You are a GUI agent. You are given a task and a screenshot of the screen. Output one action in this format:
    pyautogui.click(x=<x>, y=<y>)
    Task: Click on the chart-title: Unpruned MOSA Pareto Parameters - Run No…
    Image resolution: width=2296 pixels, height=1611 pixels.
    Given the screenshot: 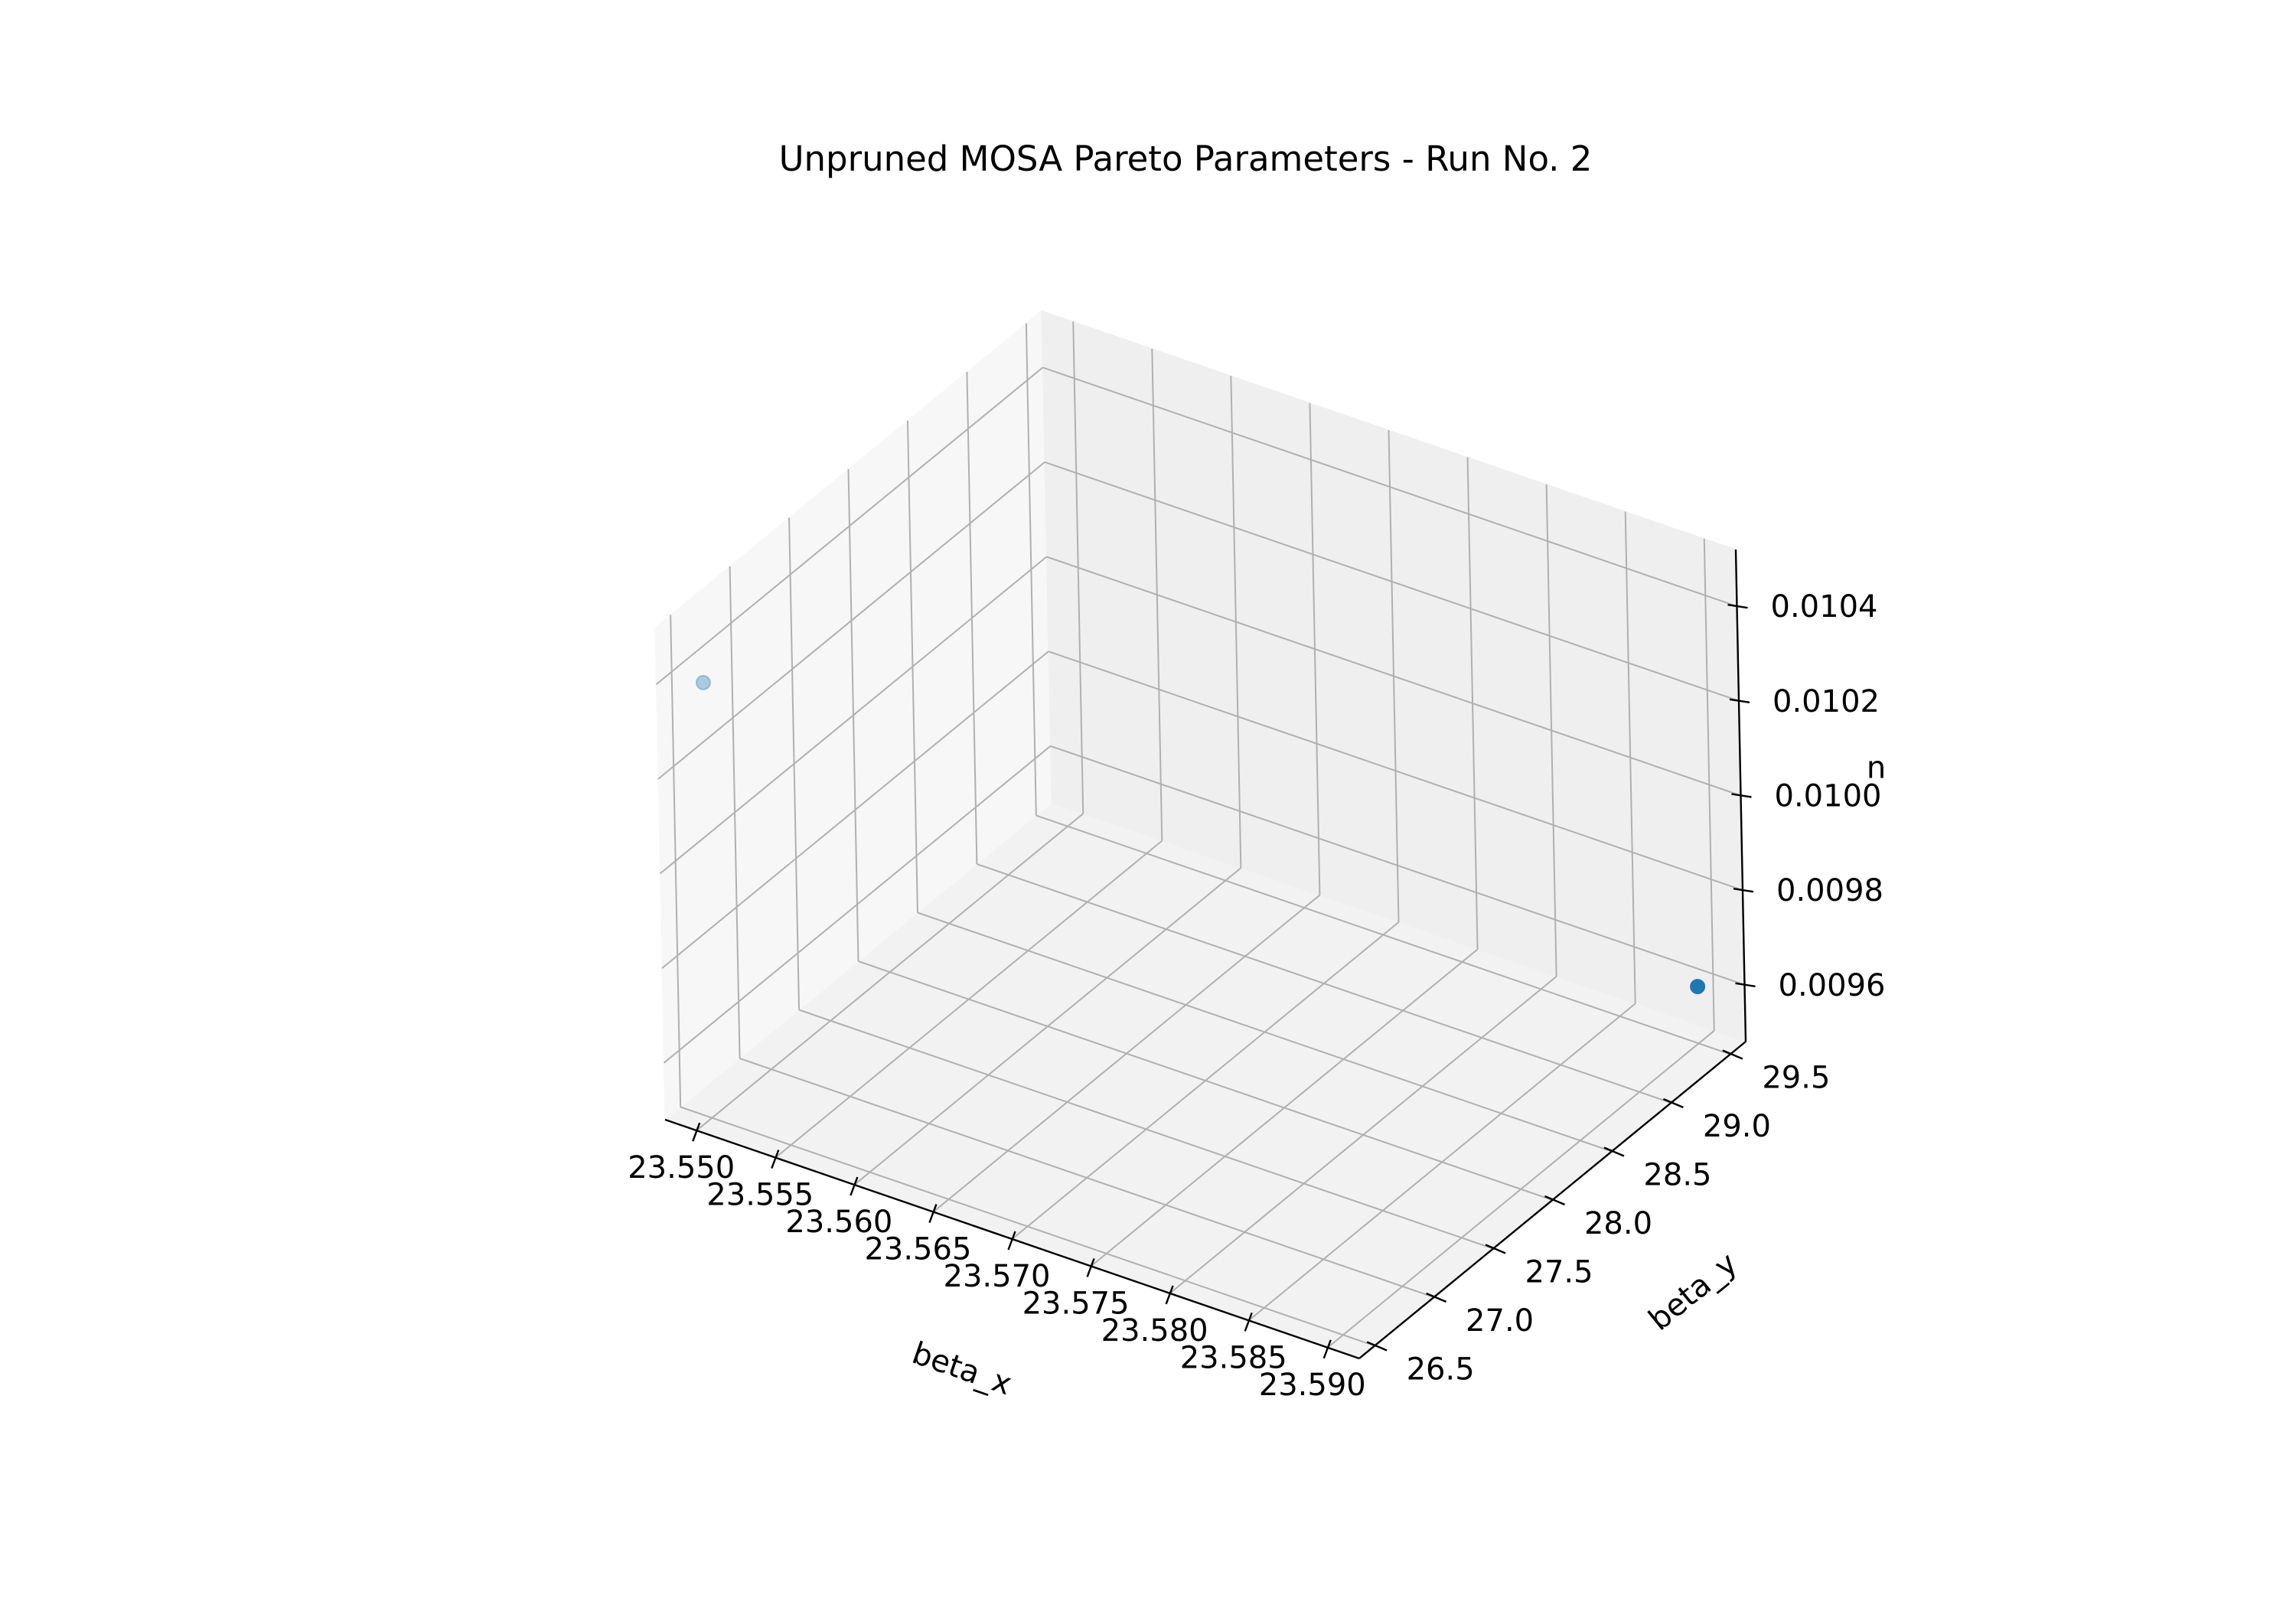 What is the action you would take?
    pyautogui.click(x=1186, y=159)
    